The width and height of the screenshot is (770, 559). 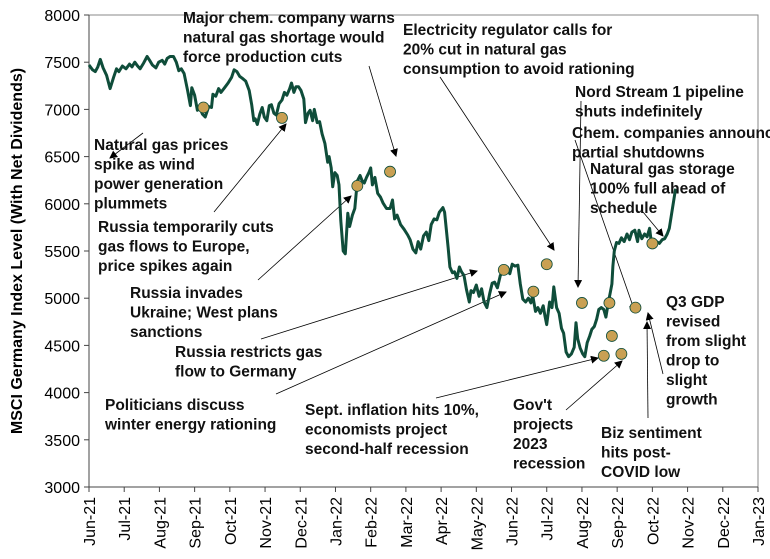 I want to click on annotation-arrow-nordstream, so click(x=578, y=194).